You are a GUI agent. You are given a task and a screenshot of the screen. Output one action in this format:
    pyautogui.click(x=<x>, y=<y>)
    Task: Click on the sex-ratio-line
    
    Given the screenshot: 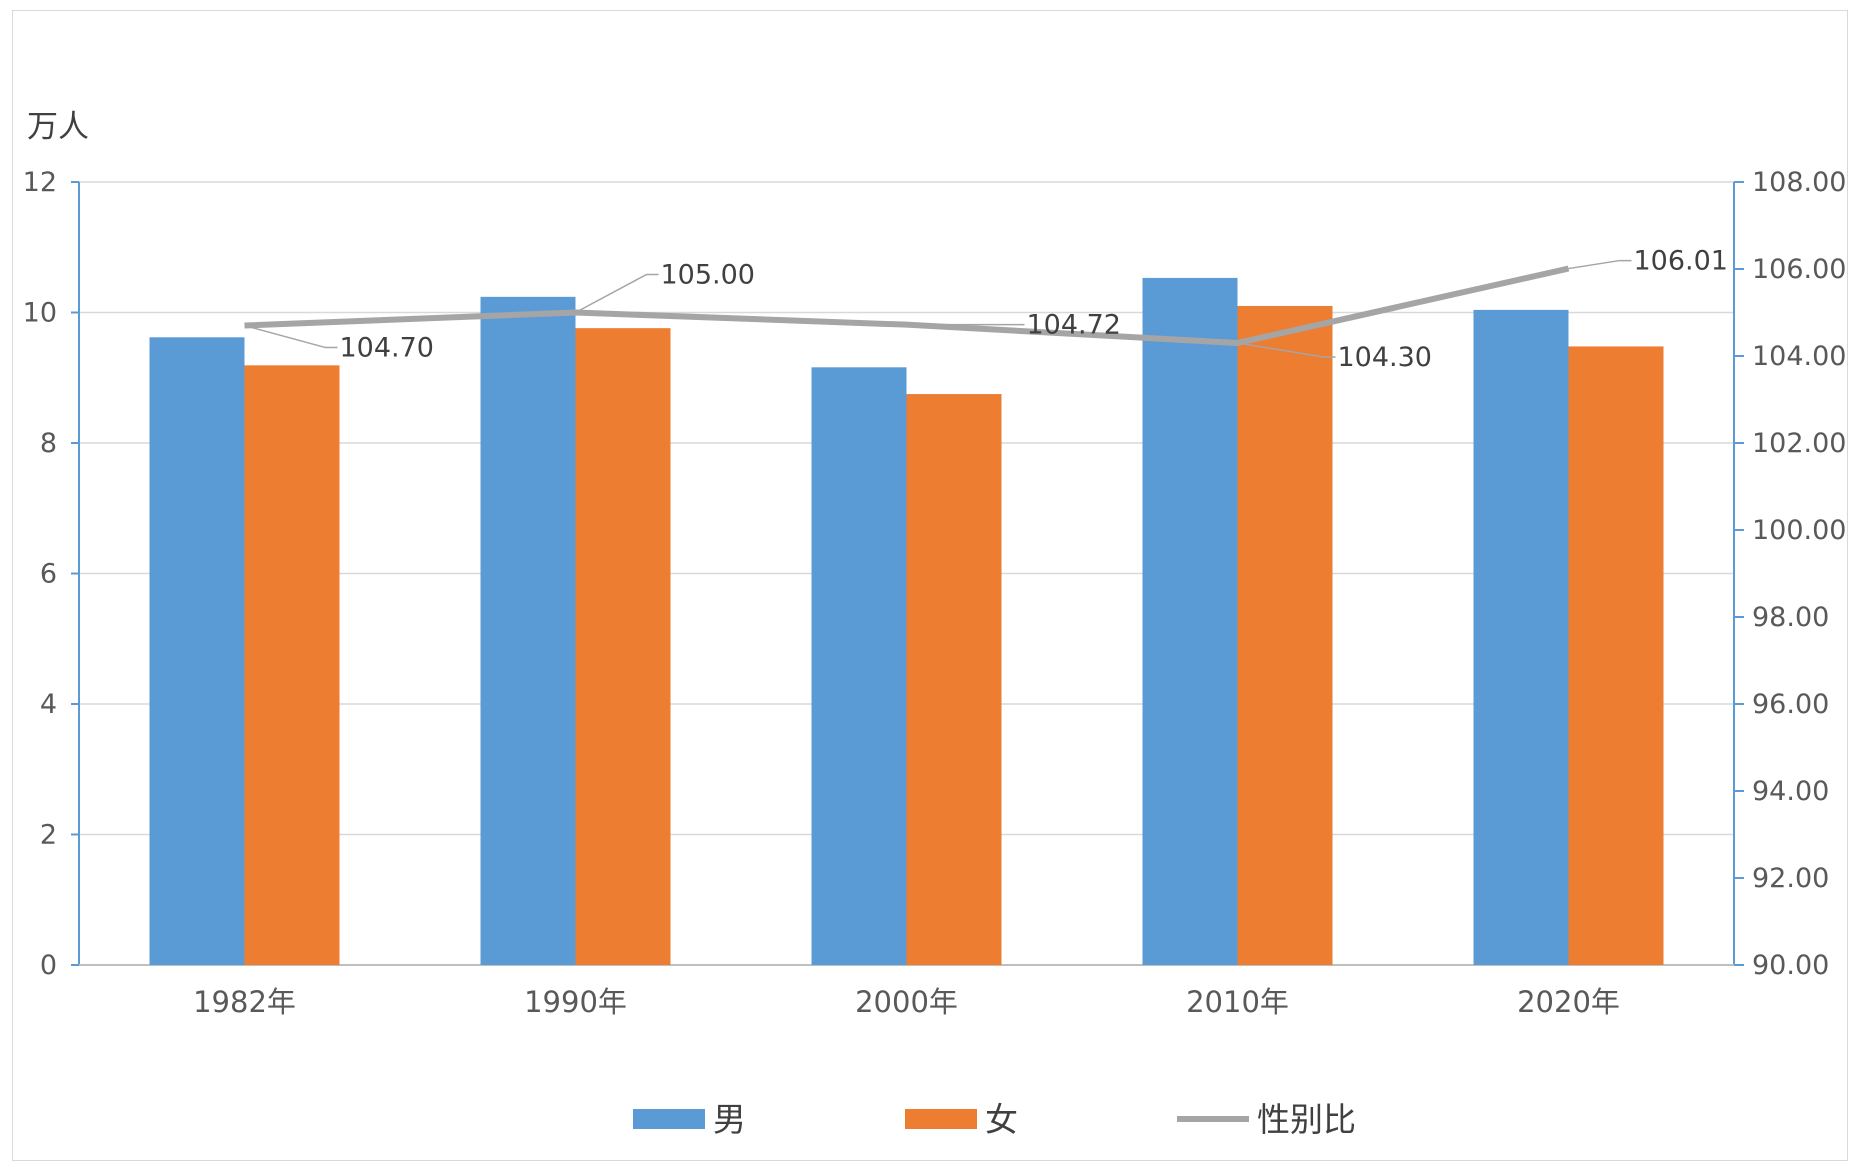 What is the action you would take?
    pyautogui.click(x=907, y=305)
    